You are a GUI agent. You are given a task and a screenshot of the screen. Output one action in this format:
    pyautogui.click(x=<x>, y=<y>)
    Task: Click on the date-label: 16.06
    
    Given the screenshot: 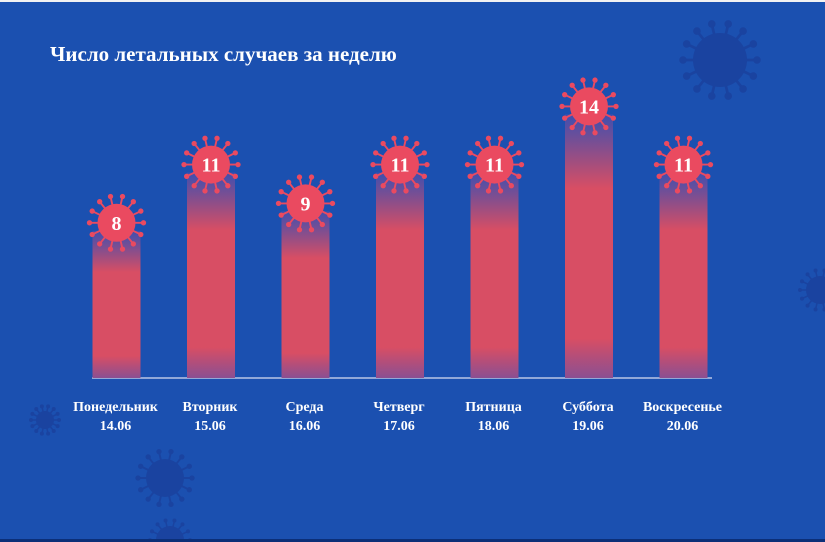 What is the action you would take?
    pyautogui.click(x=305, y=426)
    